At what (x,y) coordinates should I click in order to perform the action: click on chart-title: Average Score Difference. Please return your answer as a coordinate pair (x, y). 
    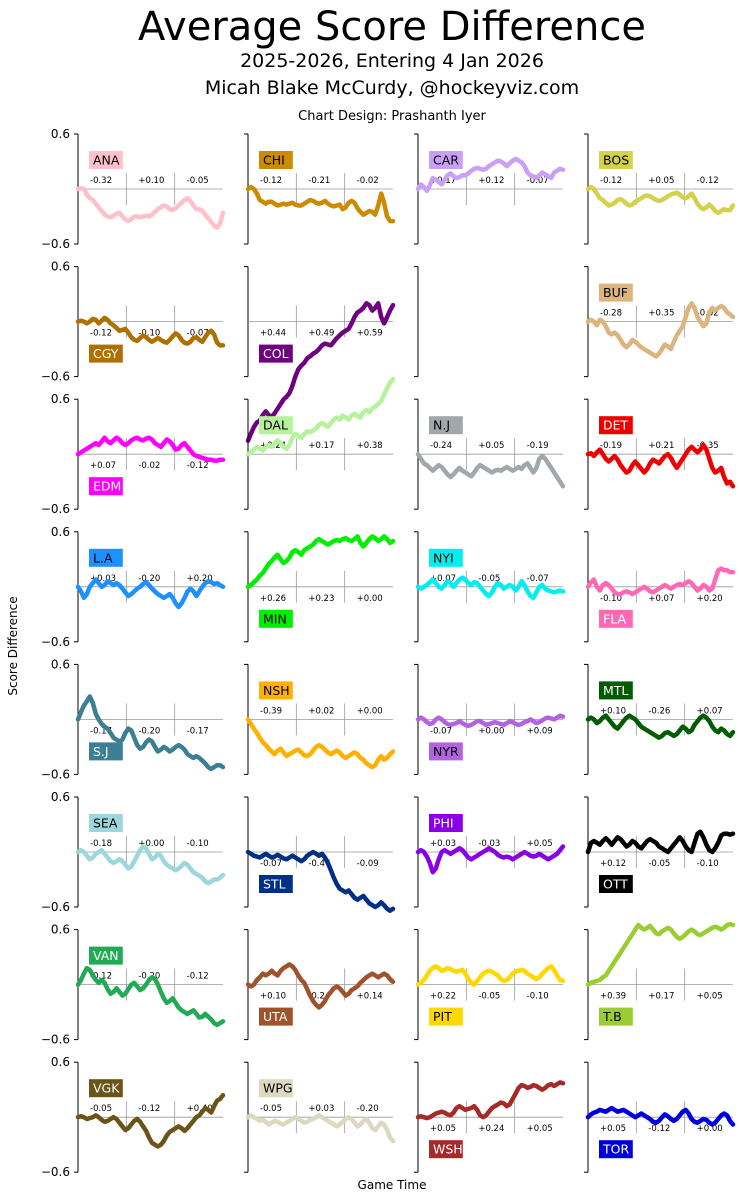
    Looking at the image, I should click on (392, 27).